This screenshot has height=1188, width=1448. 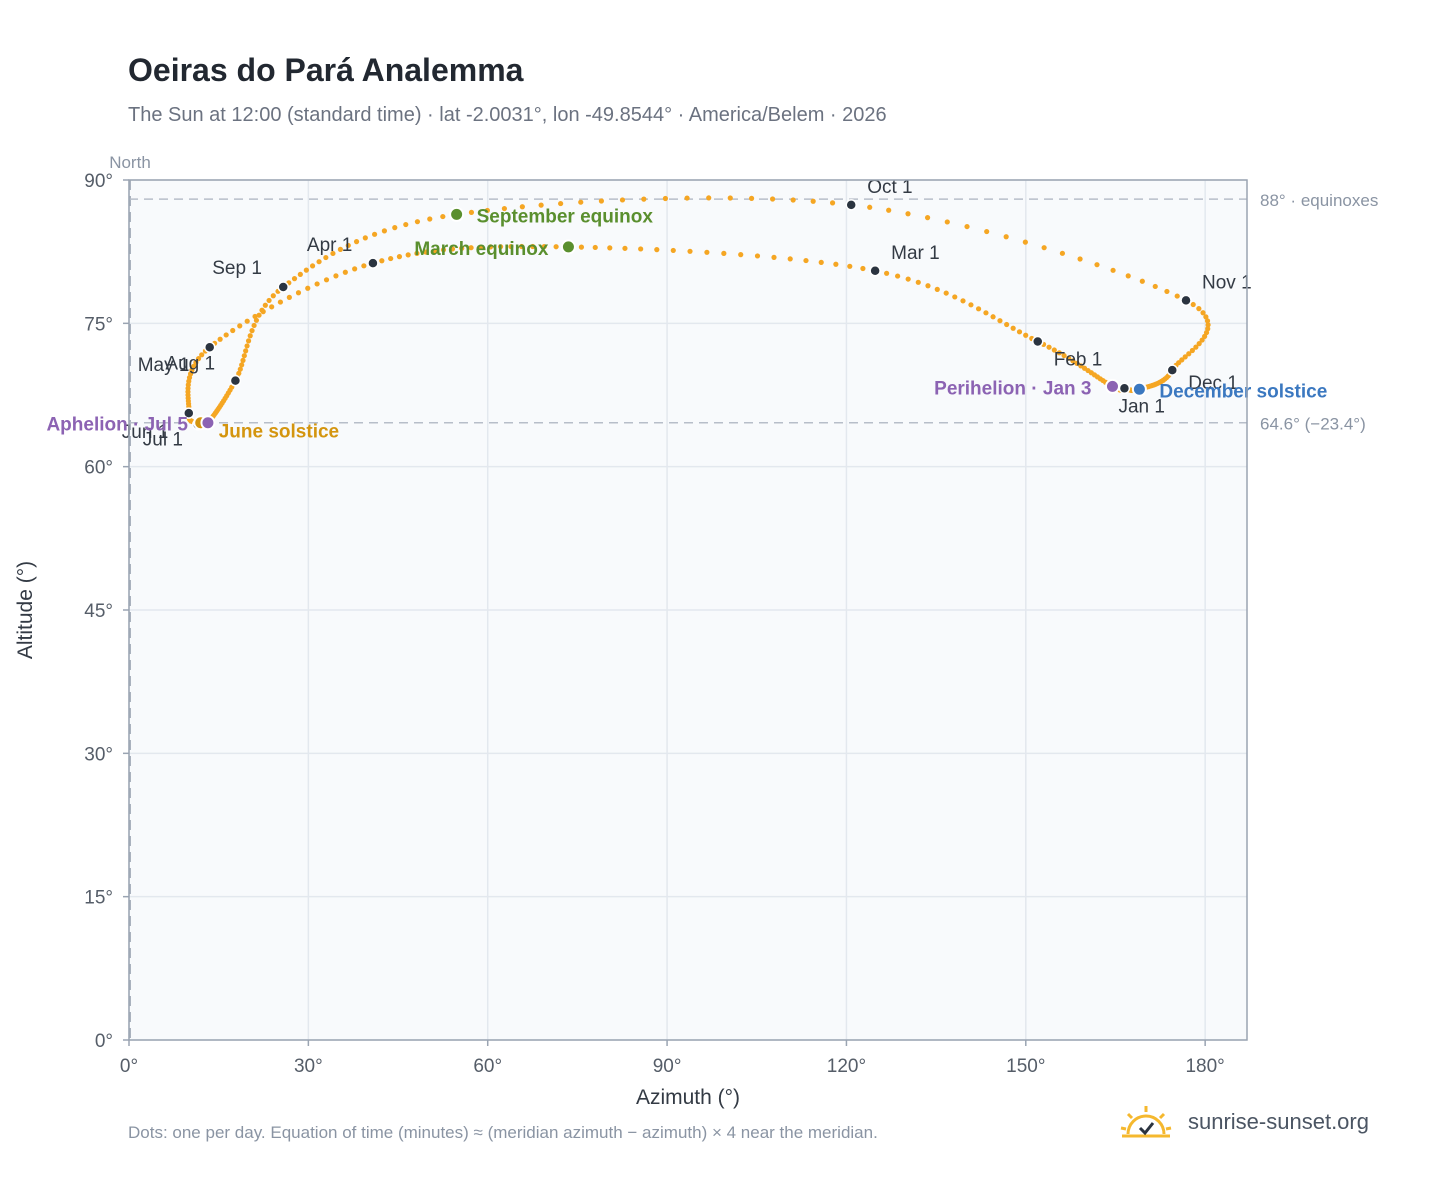 What do you see at coordinates (237, 268) in the screenshot?
I see `month-marker-label: Sep 1` at bounding box center [237, 268].